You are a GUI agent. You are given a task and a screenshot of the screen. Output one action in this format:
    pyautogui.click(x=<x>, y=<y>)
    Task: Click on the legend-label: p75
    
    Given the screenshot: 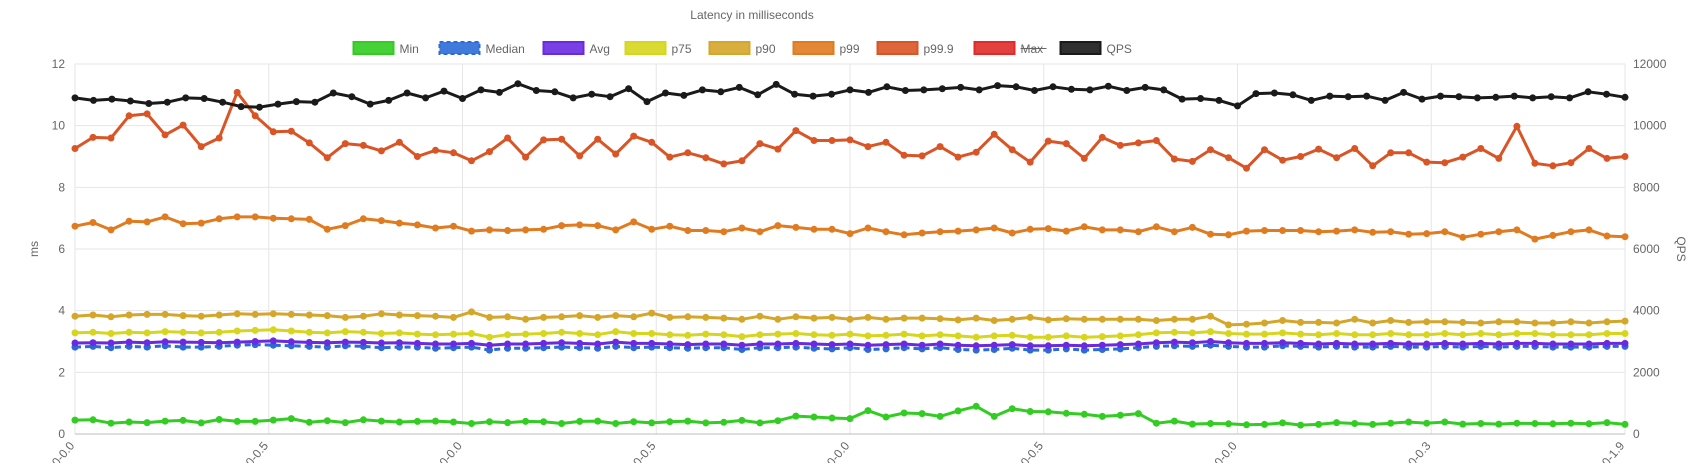 What is the action you would take?
    pyautogui.click(x=682, y=49)
    